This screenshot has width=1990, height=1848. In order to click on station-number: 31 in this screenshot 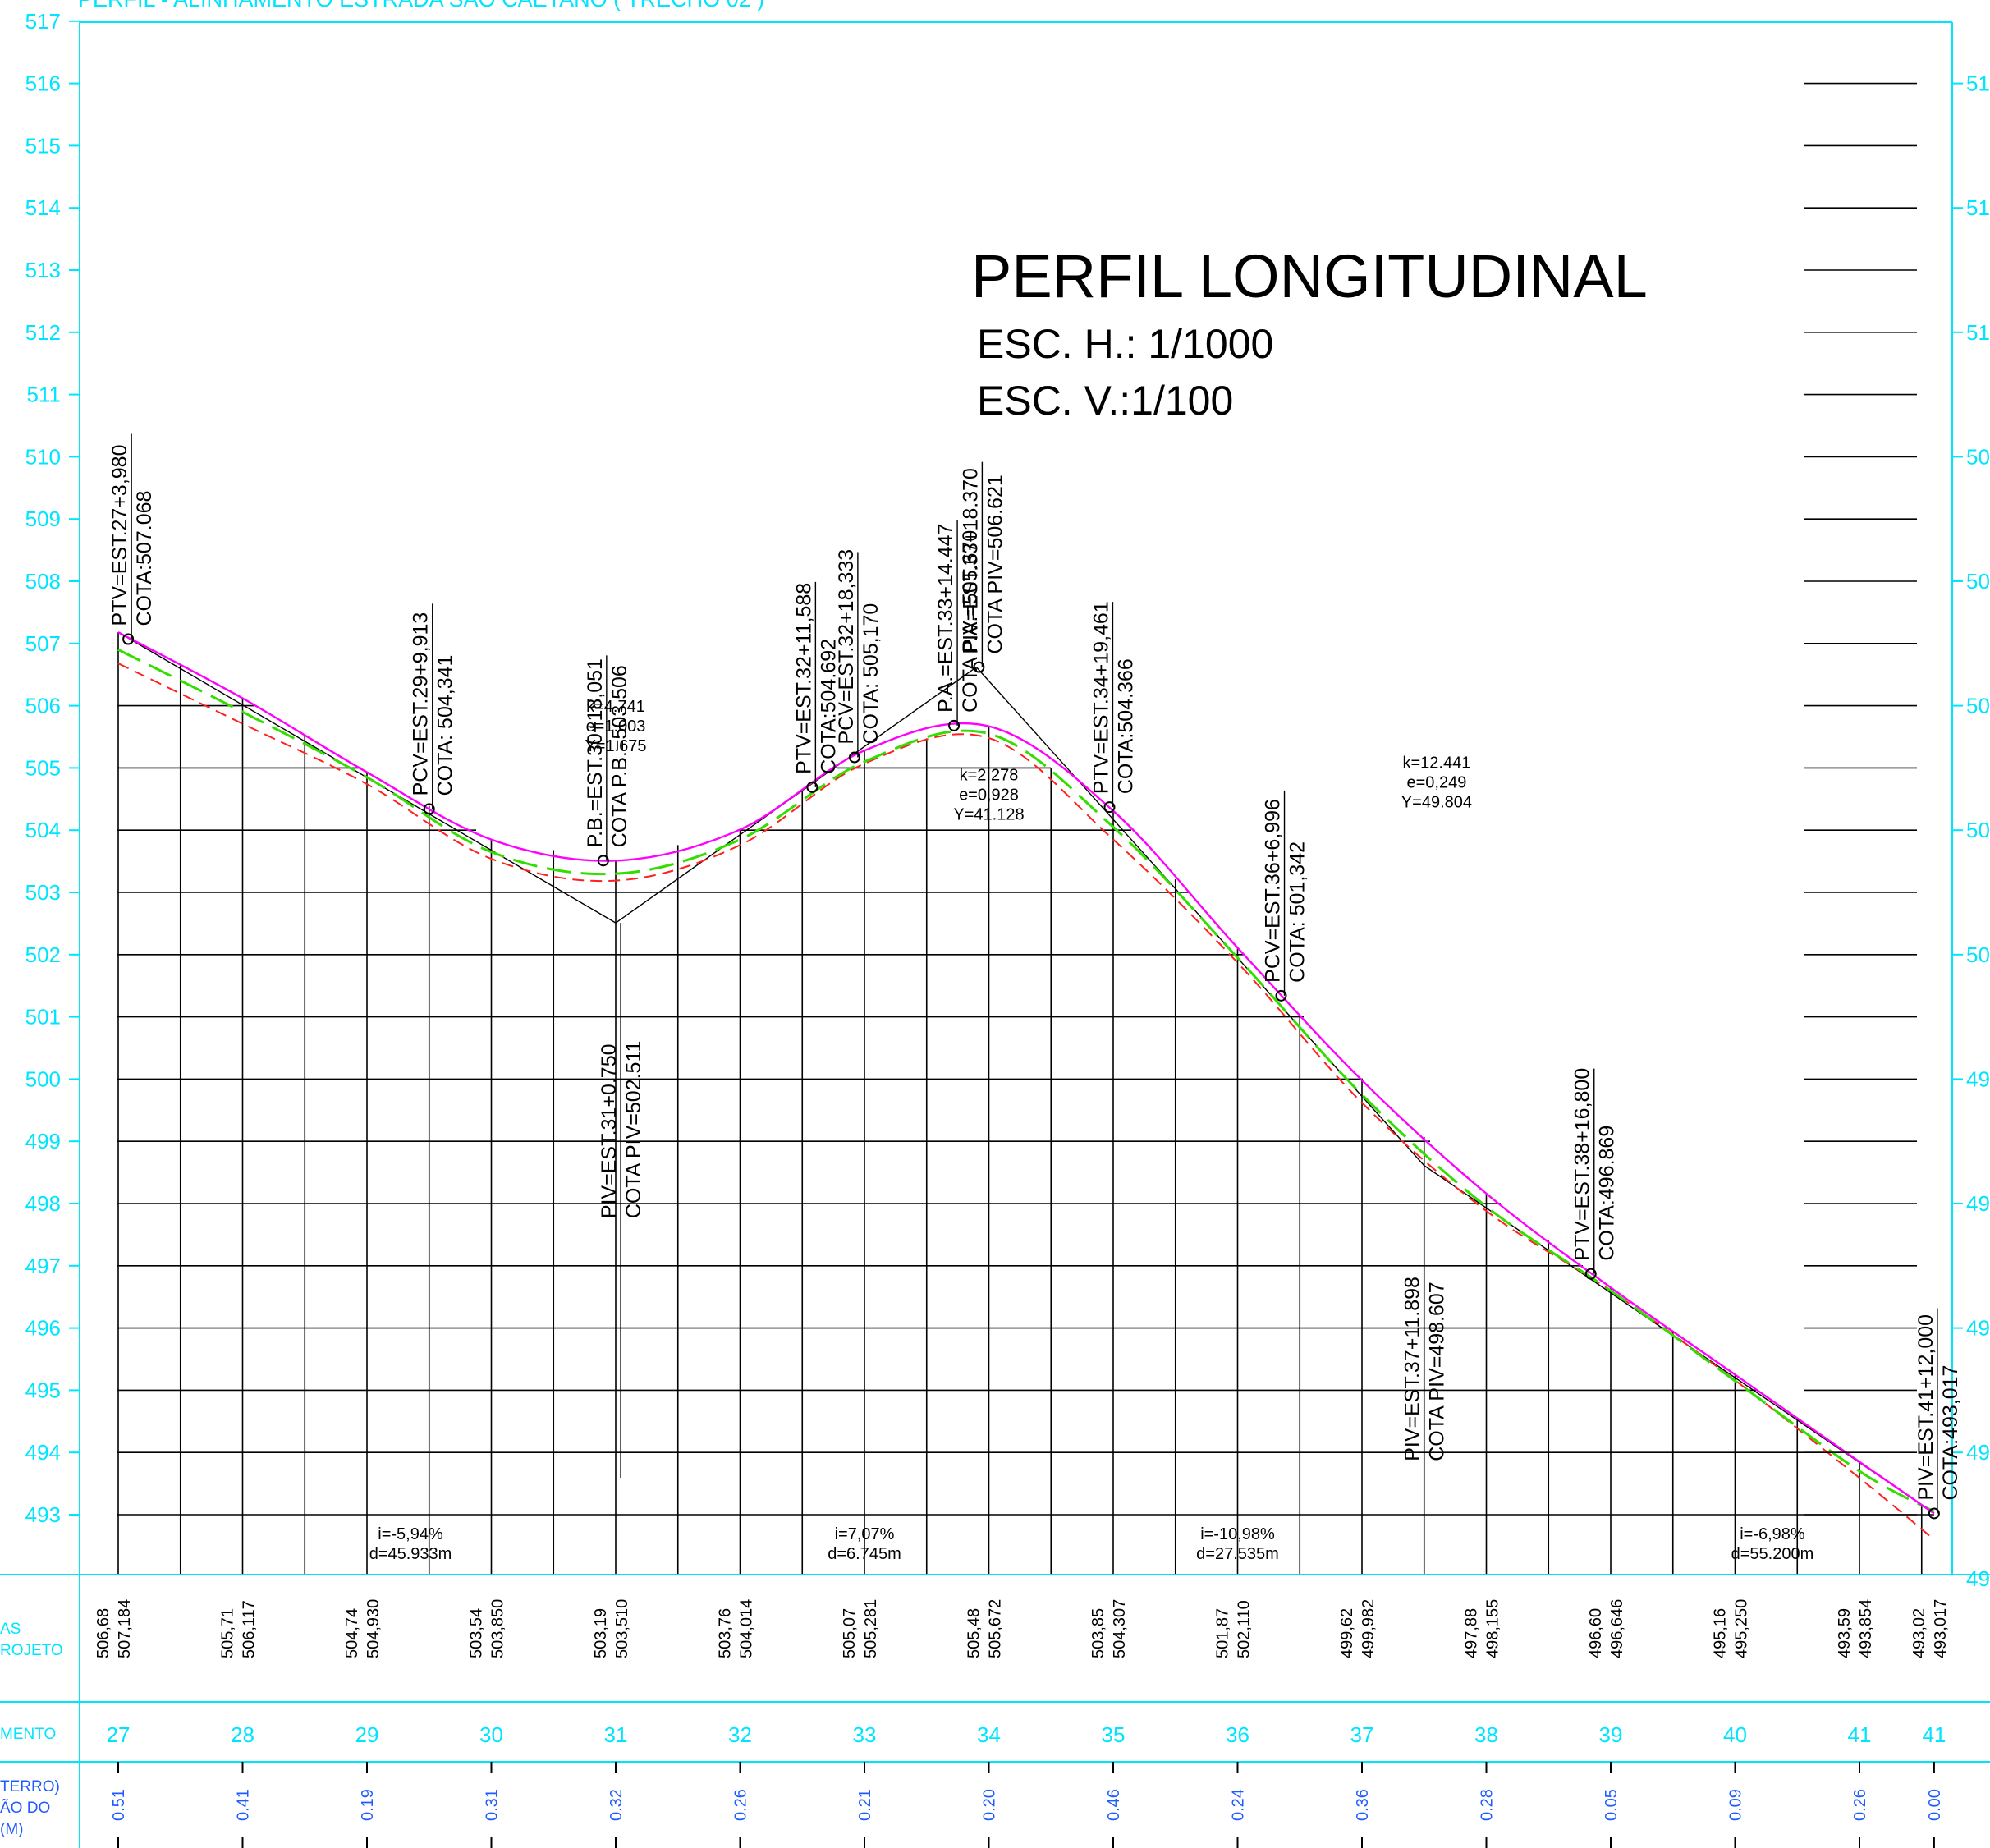, I will do `click(616, 1734)`.